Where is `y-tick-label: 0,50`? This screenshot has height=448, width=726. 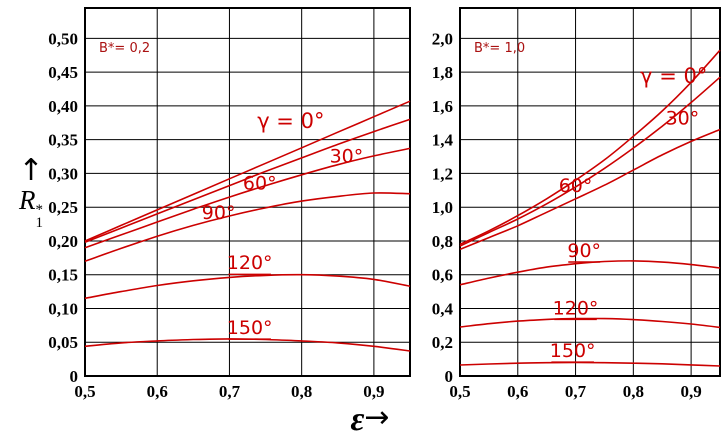
y-tick-label: 0,50 is located at coordinates (63, 38).